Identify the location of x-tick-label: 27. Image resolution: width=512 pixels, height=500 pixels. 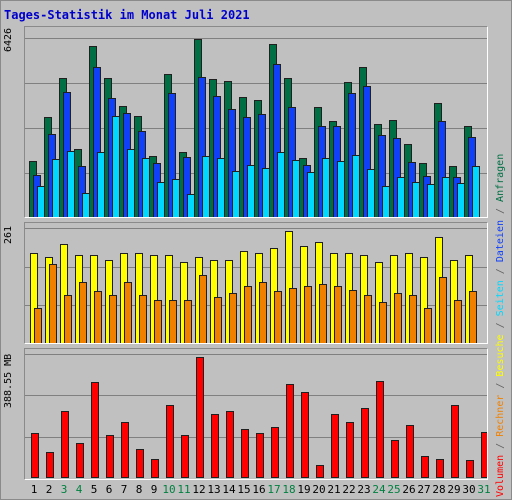
(424, 489).